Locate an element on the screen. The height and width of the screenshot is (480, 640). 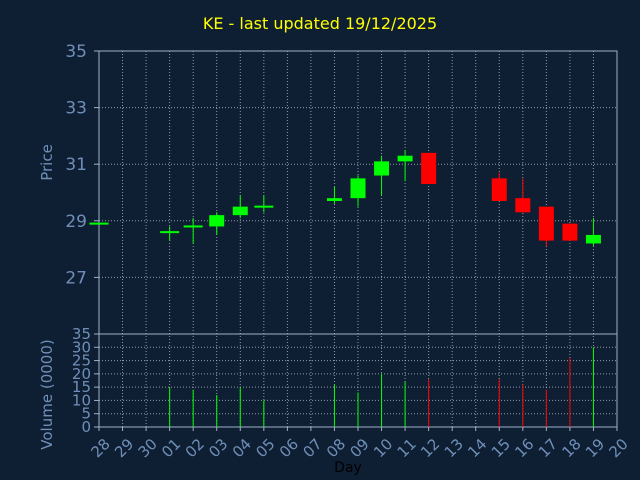
volume-tick-label: 20 is located at coordinates (81, 374).